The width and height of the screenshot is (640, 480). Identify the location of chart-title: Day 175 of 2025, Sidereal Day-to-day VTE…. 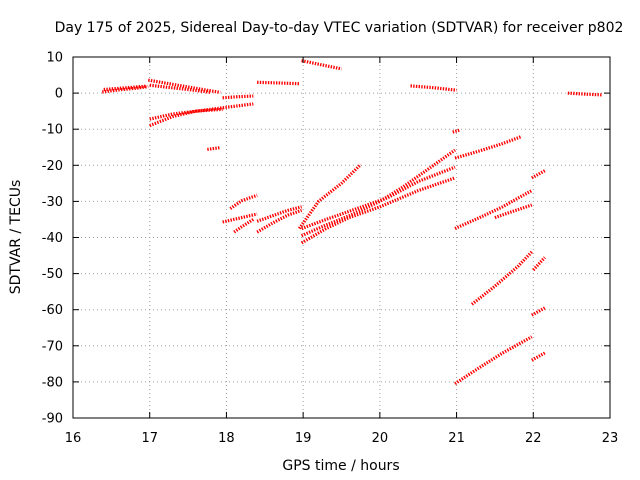
(339, 28).